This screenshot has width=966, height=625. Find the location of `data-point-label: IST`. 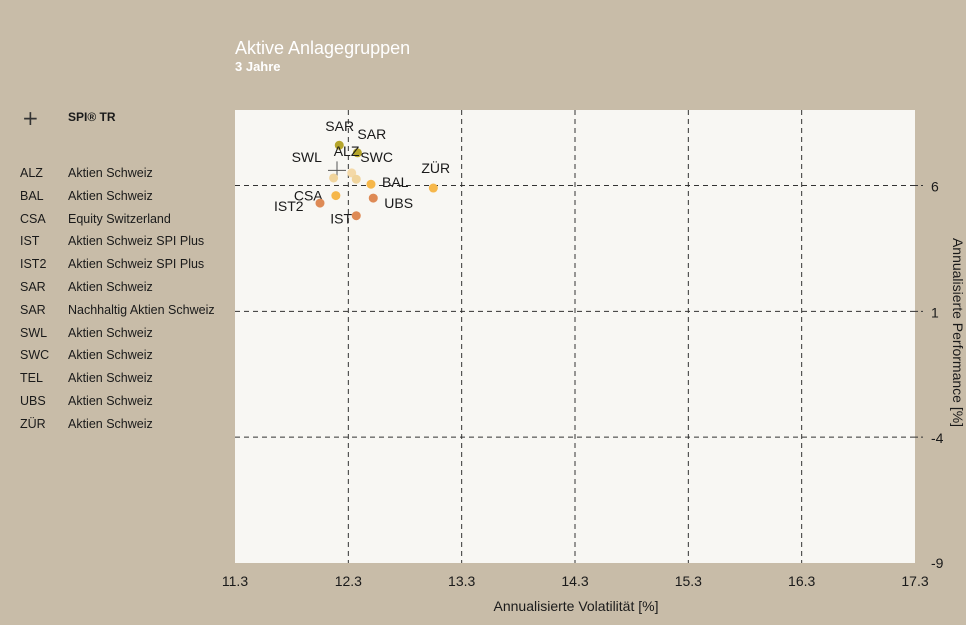

data-point-label: IST is located at coordinates (341, 219).